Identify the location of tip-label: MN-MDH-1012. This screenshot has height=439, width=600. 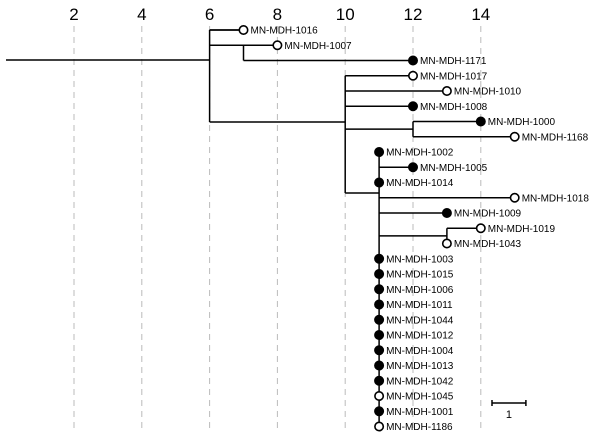
(420, 336).